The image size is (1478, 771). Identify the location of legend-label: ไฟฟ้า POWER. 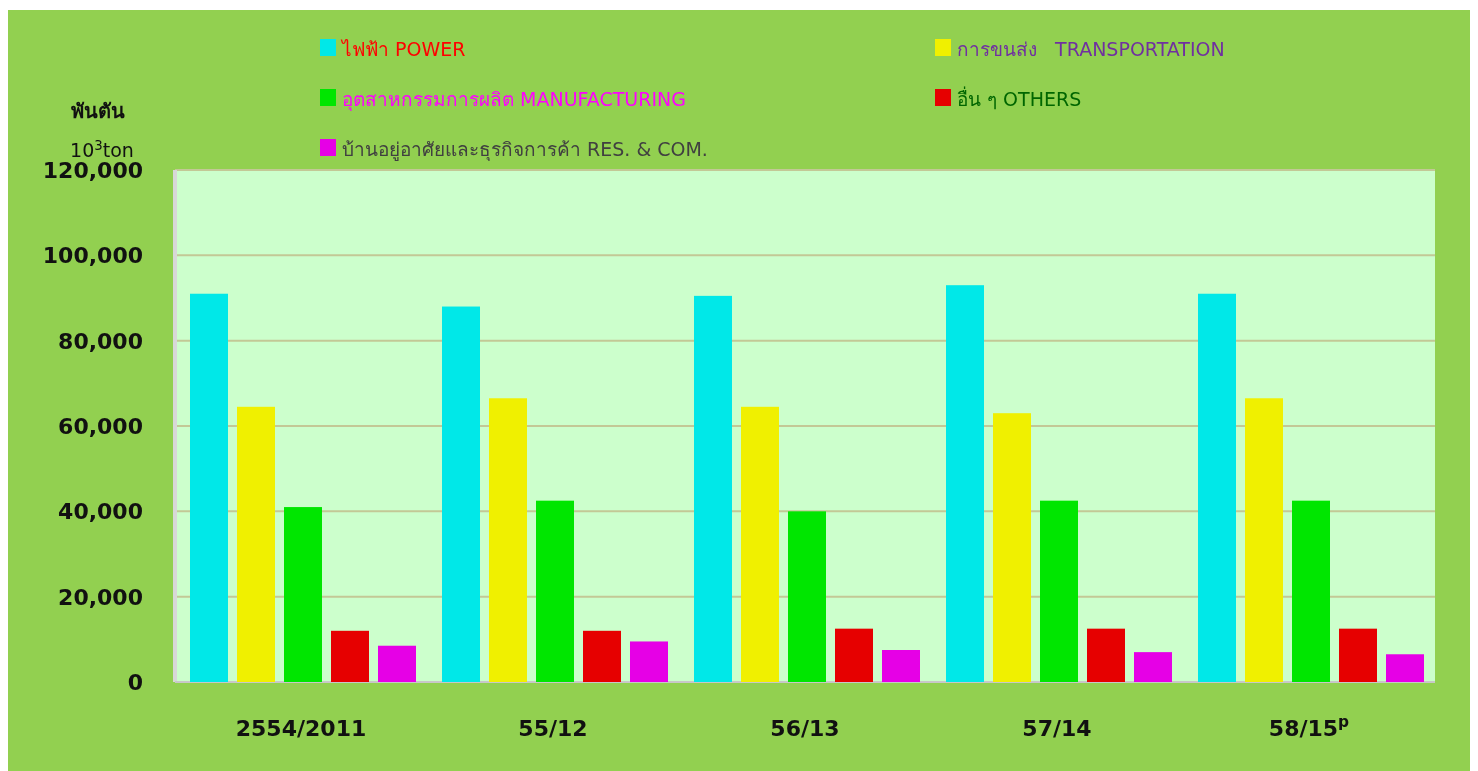
(403, 49).